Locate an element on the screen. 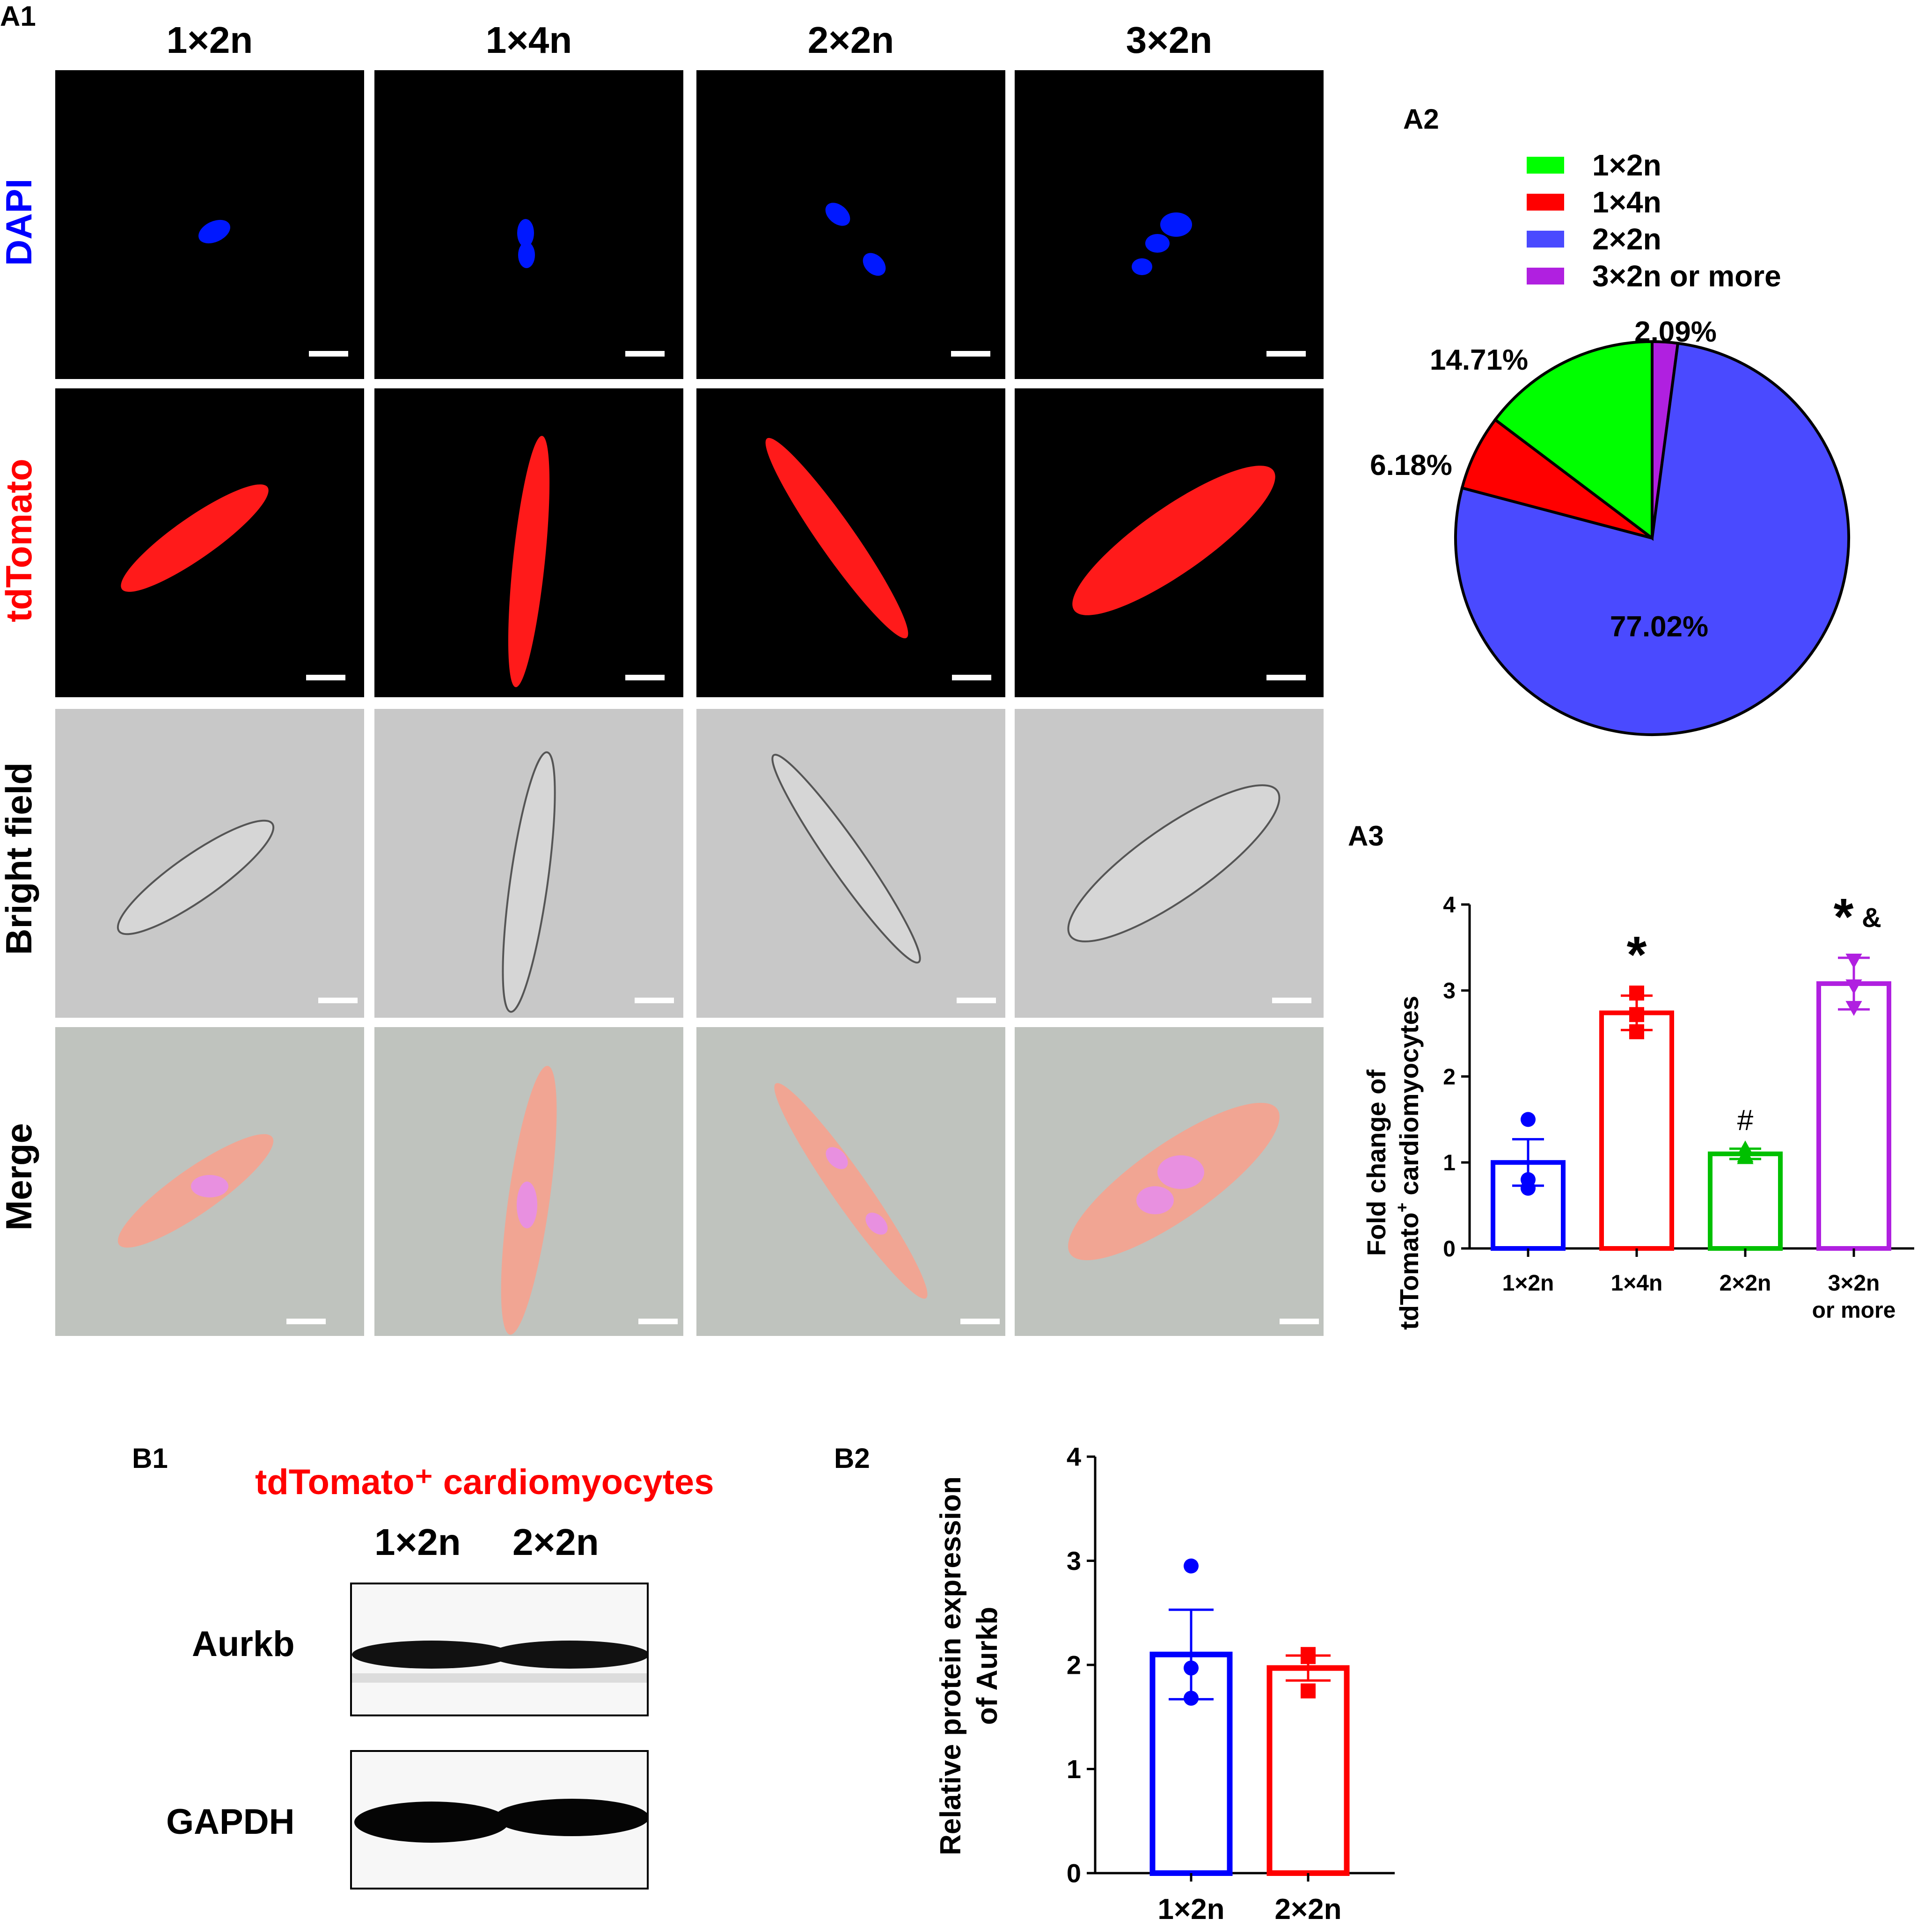  column-header-1x4n: 1×4n is located at coordinates (528, 40).